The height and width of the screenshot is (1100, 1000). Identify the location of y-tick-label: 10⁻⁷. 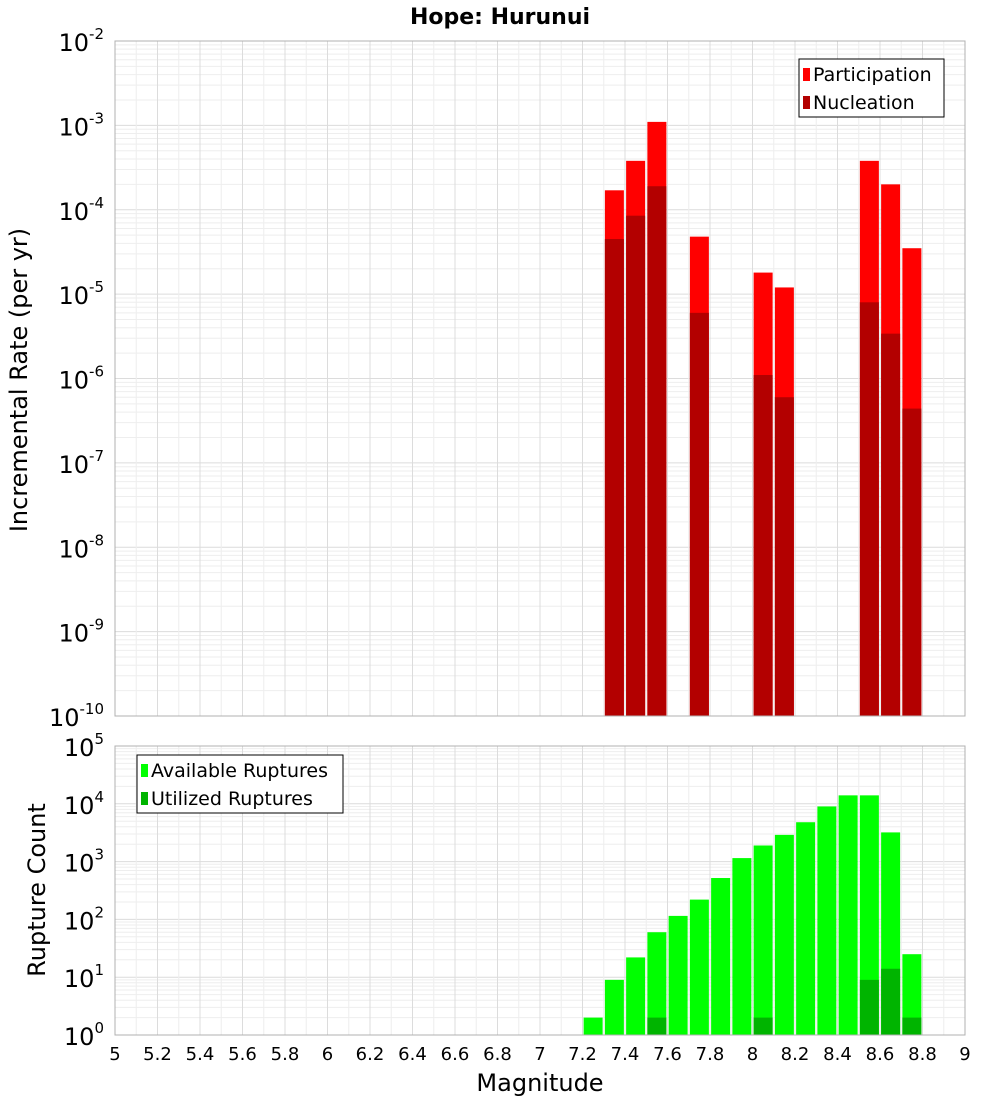
(81, 463).